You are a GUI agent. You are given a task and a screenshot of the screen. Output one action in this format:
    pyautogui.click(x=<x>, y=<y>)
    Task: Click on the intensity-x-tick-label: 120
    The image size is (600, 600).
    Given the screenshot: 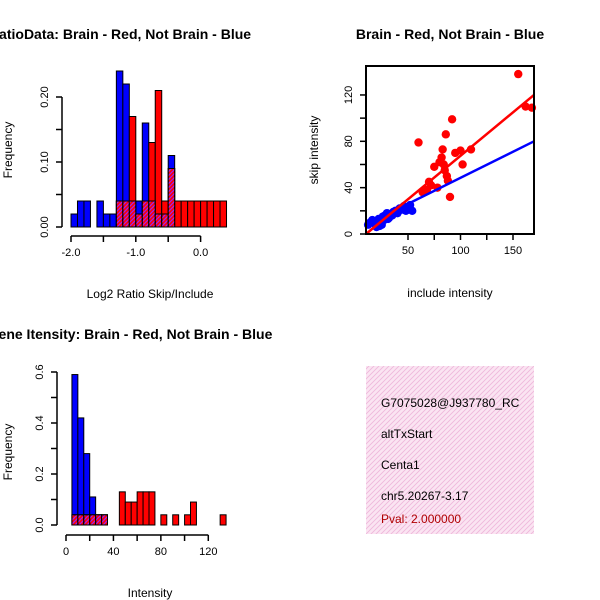 What is the action you would take?
    pyautogui.click(x=208, y=552)
    